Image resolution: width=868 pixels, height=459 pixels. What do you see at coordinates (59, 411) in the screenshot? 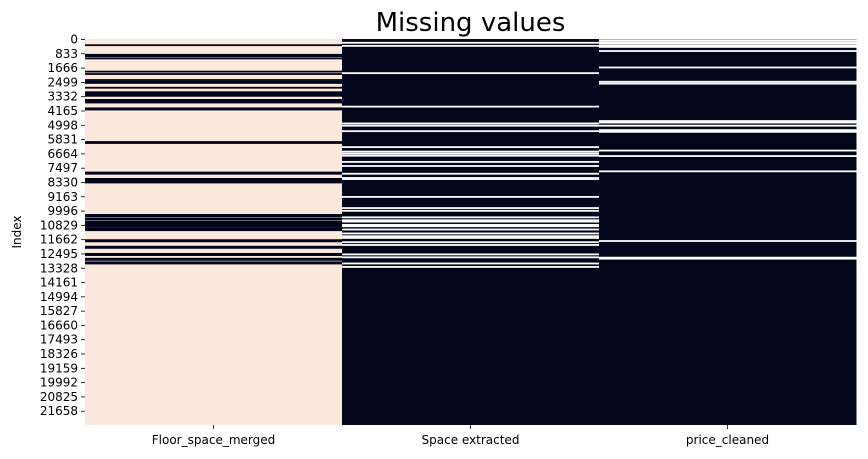
I see `y-tick-label: 21658` at bounding box center [59, 411].